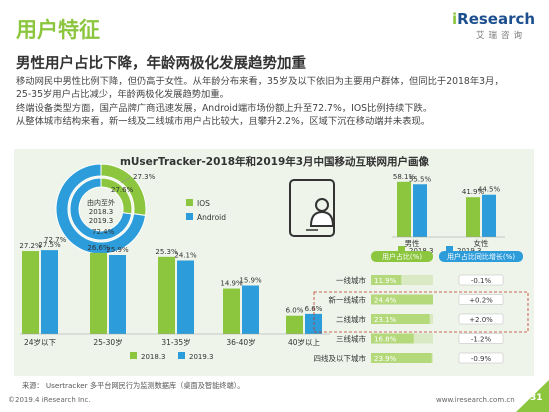 The height and width of the screenshot is (412, 549). What do you see at coordinates (481, 243) in the screenshot?
I see `x-tick-label: 女性` at bounding box center [481, 243].